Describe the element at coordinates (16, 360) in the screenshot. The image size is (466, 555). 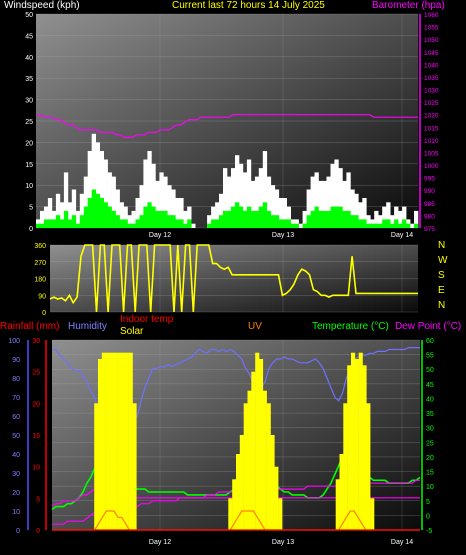
I see `humidity-tick-label: 90` at that location.